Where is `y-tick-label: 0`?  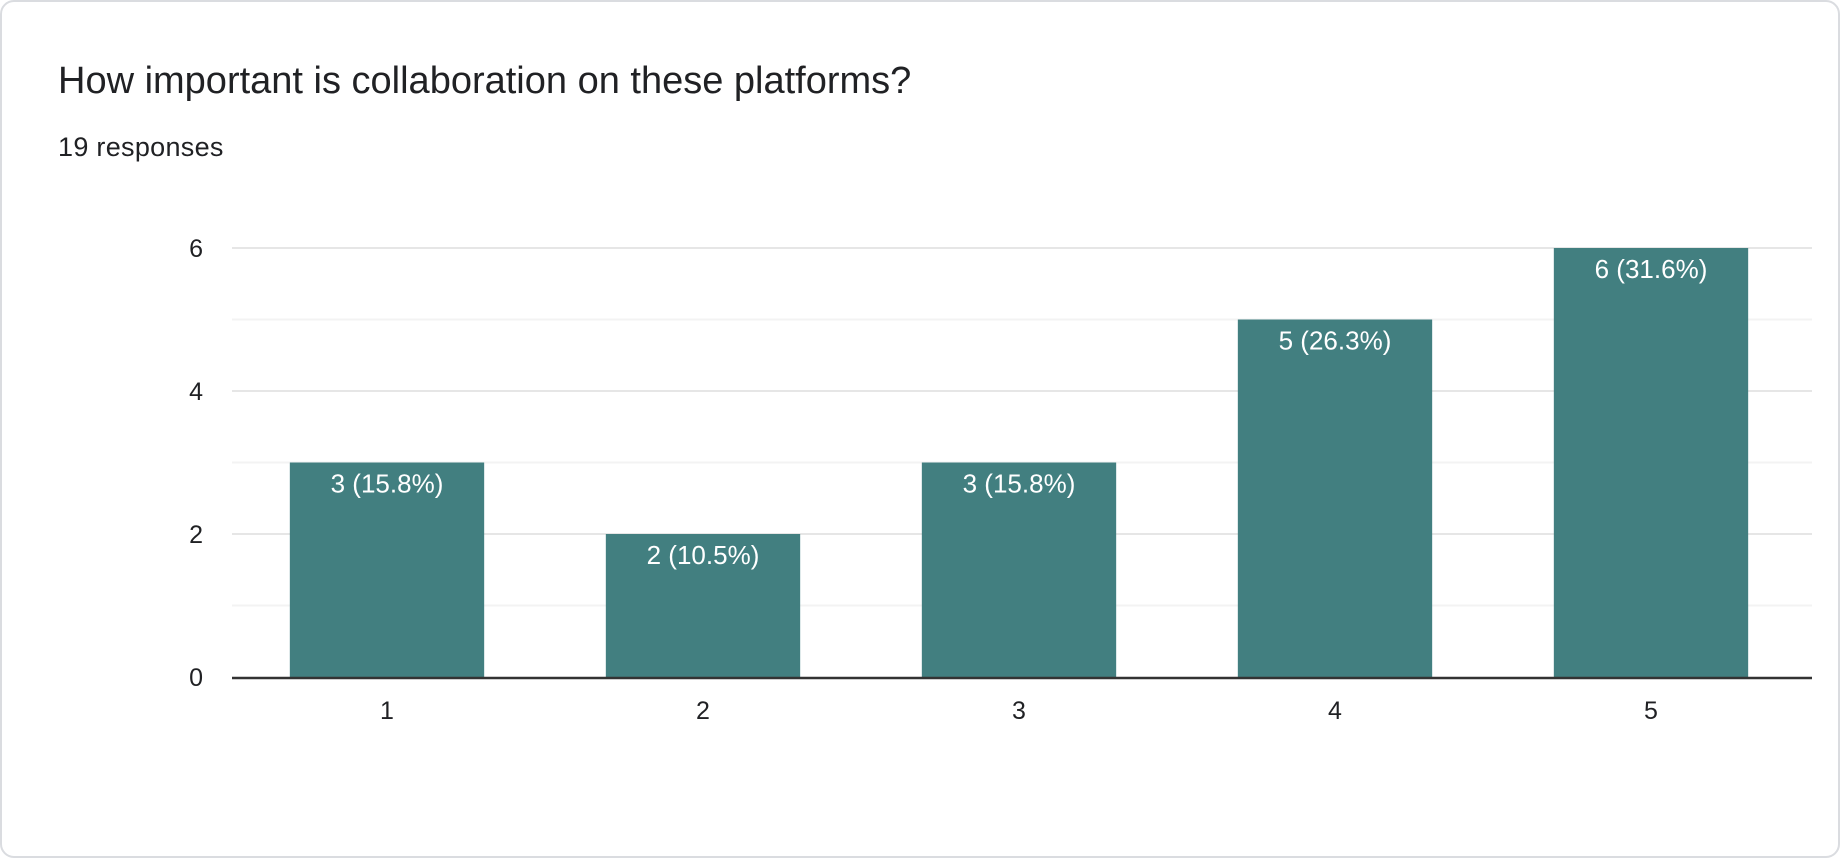
y-tick-label: 0 is located at coordinates (196, 678).